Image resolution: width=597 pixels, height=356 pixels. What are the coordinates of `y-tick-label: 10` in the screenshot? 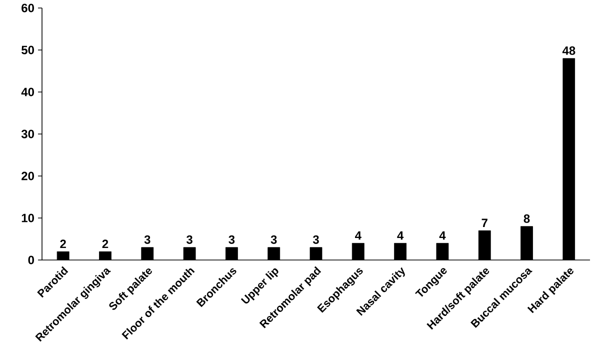 It's located at (28, 218).